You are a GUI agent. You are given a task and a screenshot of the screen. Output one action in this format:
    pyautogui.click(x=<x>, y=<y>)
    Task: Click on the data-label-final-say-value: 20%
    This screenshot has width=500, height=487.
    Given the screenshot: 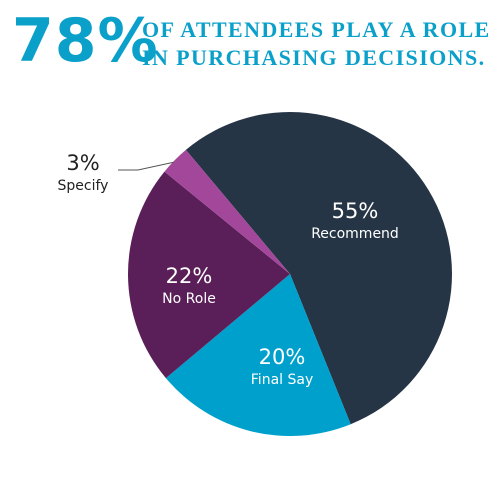 What is the action you would take?
    pyautogui.click(x=282, y=357)
    